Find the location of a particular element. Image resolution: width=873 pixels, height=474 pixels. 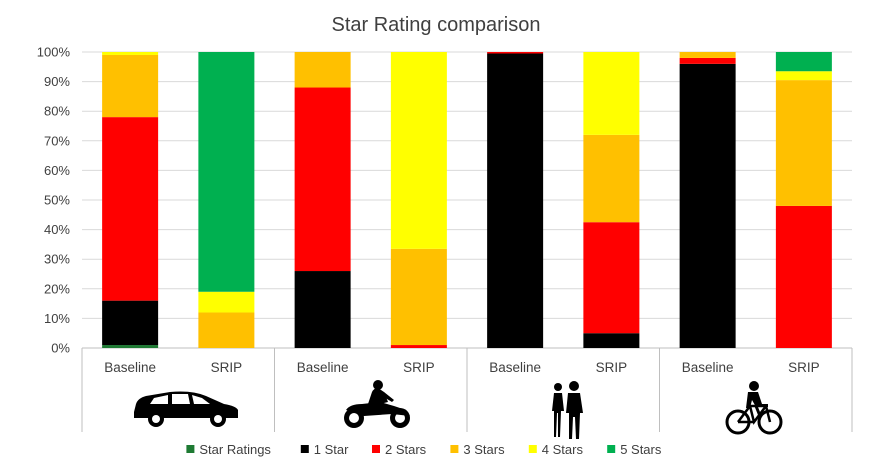

y-tick-label: 80% is located at coordinates (57, 111).